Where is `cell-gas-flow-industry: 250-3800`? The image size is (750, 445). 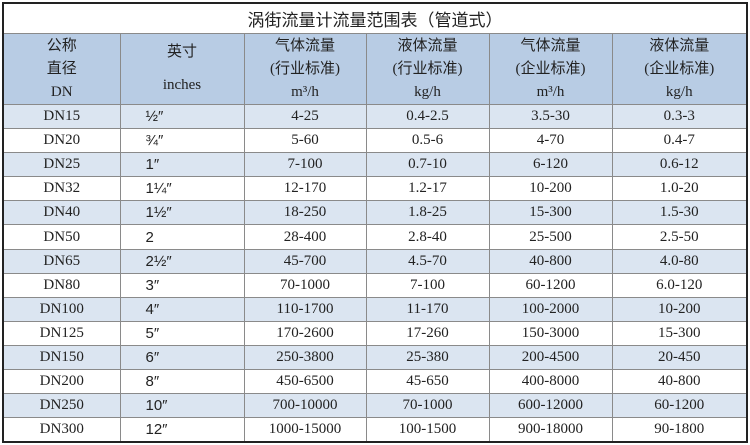 cell-gas-flow-industry: 250-3800 is located at coordinates (305, 357).